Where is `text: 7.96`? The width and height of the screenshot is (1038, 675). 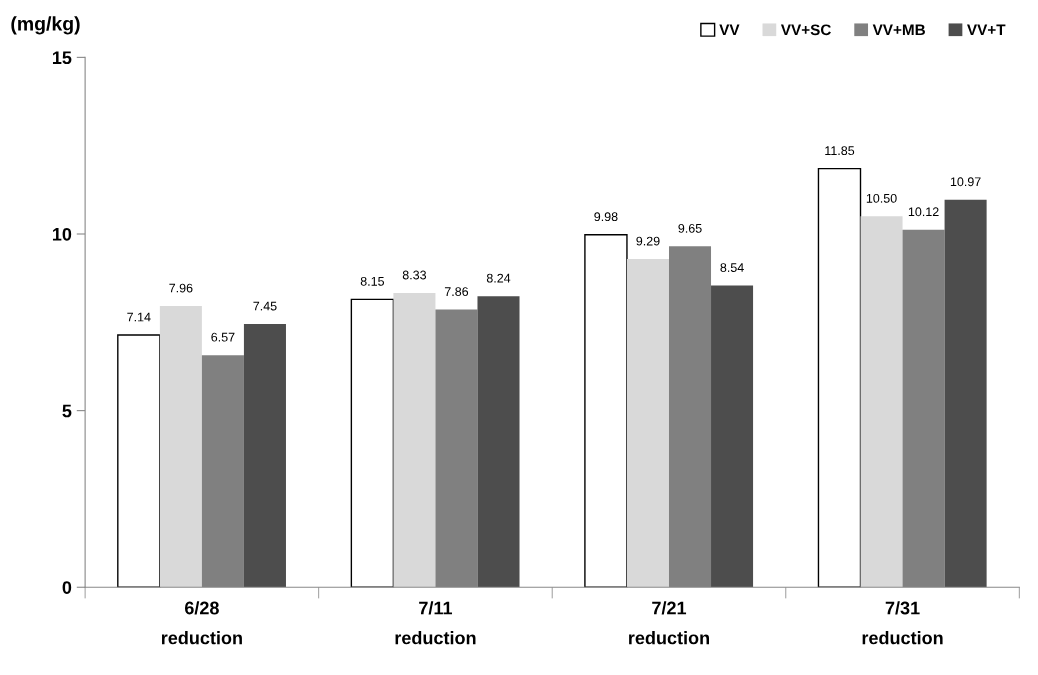 text: 7.96 is located at coordinates (181, 288).